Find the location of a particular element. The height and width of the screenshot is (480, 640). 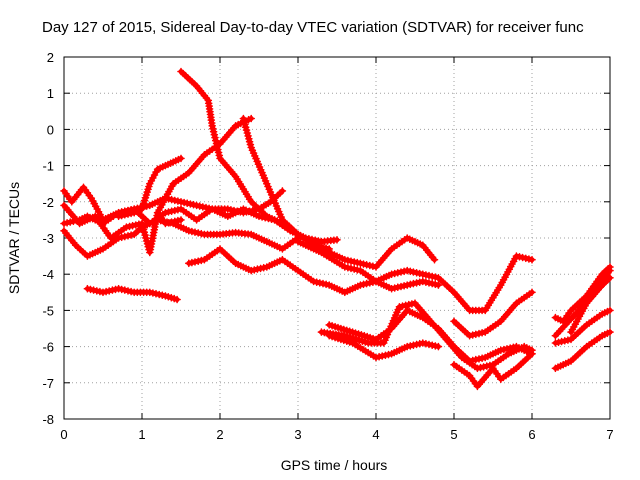

y-tick-label: -2 is located at coordinates (48, 202).